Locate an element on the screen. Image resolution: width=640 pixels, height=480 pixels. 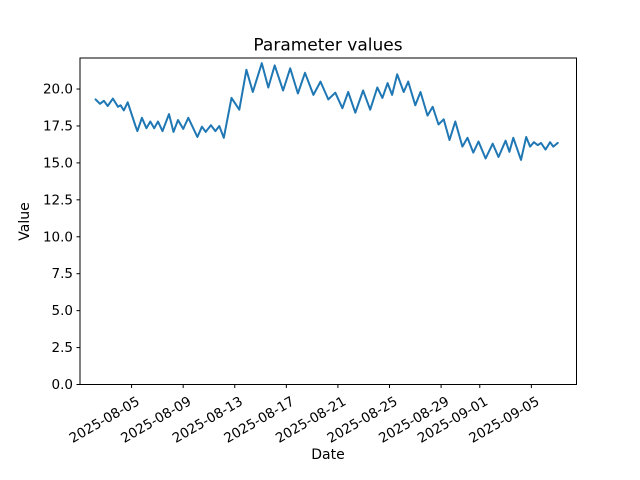
y-tick-label: 17.5 is located at coordinates (58, 126).